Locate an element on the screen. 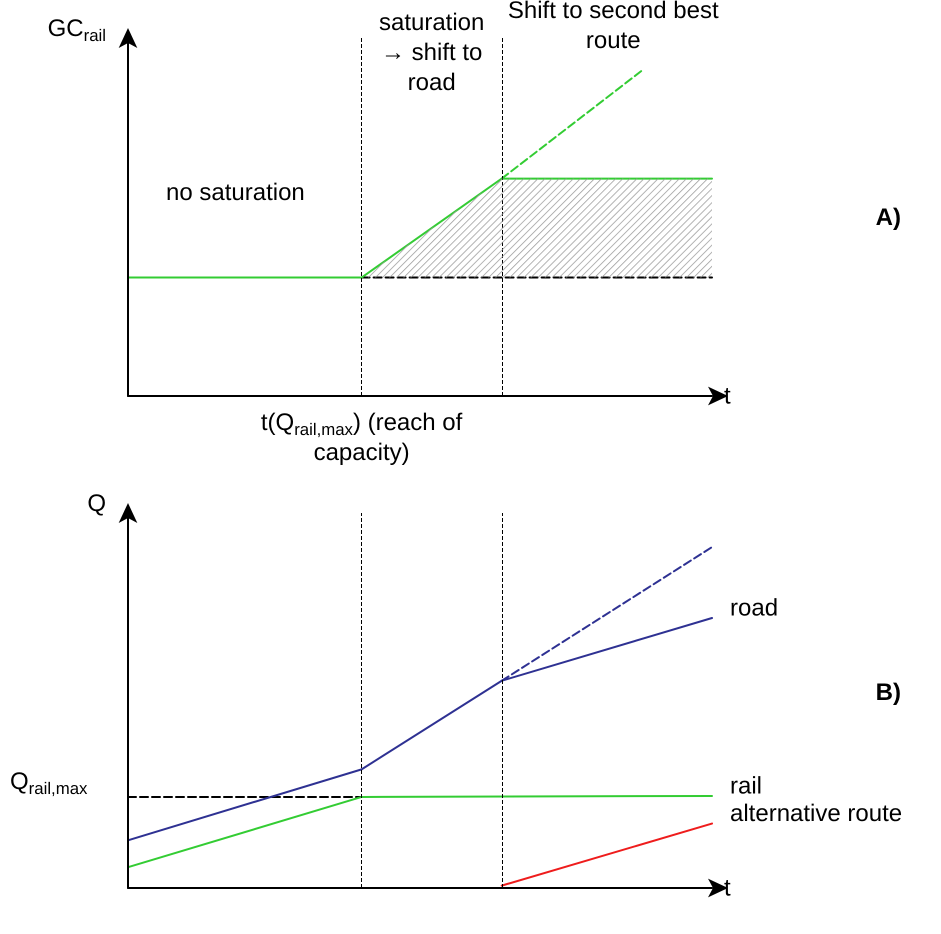 This screenshot has width=941, height=934. y-axis-title: GC$_{rail}$ is located at coordinates (77, 30).